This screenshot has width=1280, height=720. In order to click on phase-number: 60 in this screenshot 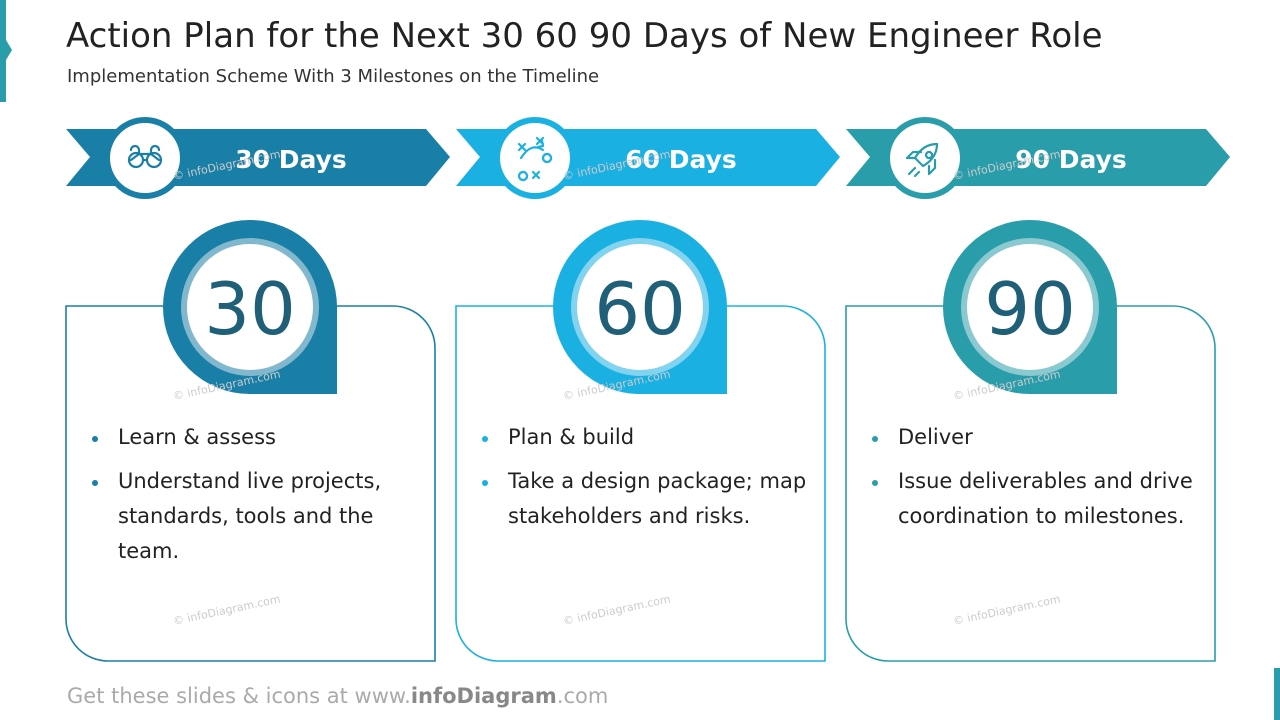, I will do `click(640, 309)`.